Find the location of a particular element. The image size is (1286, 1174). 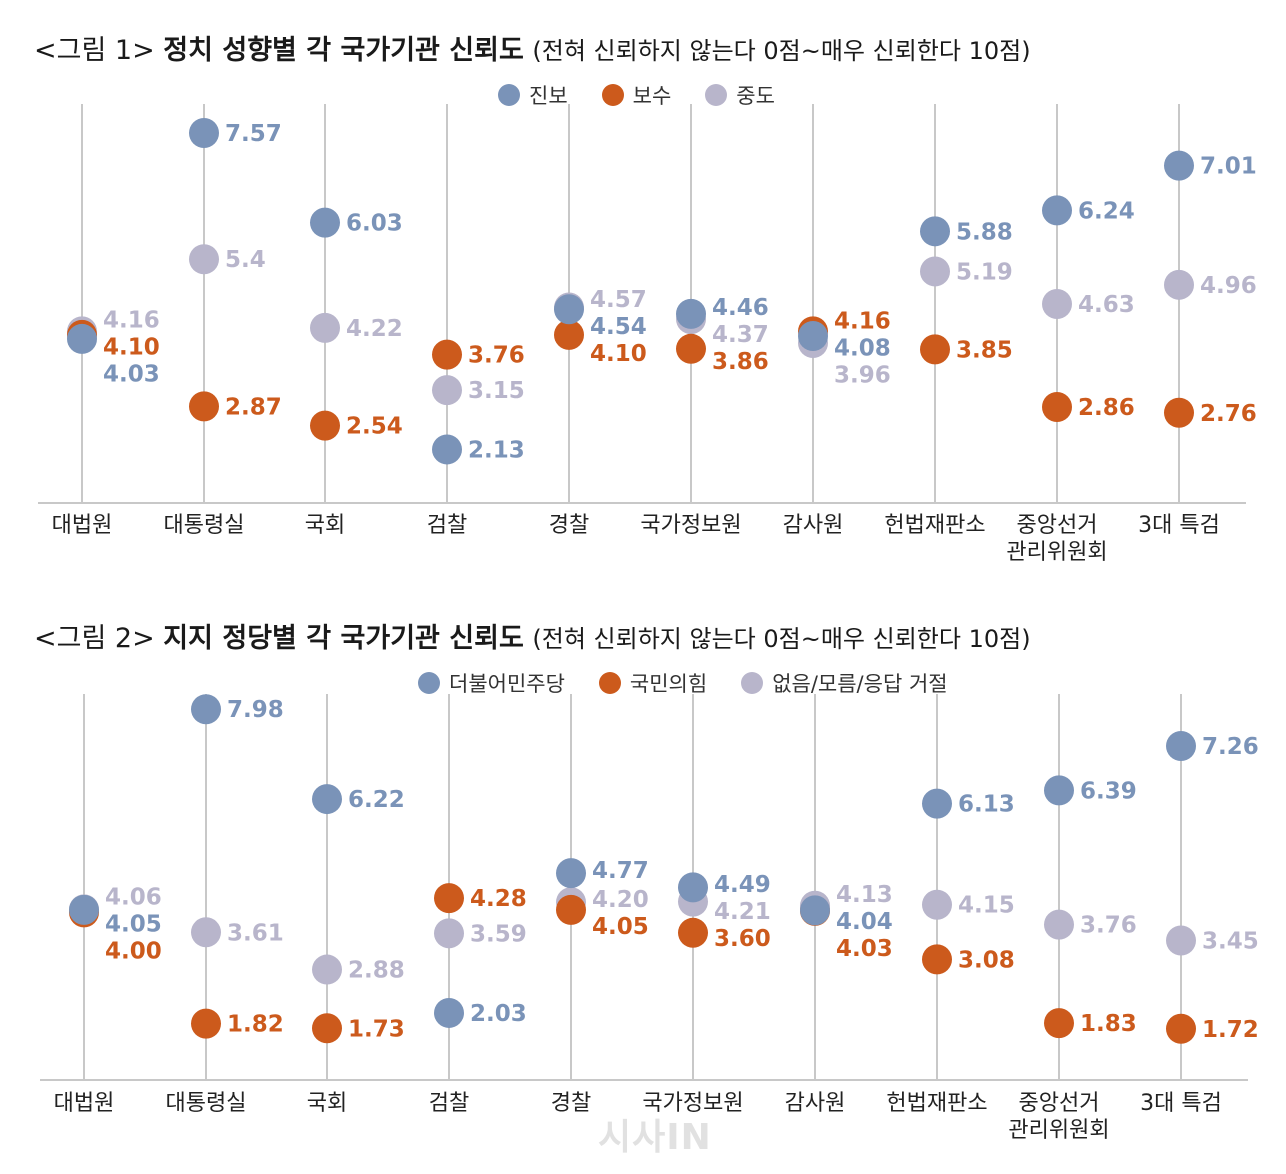

dot-s0-c1 is located at coordinates (204, 133).